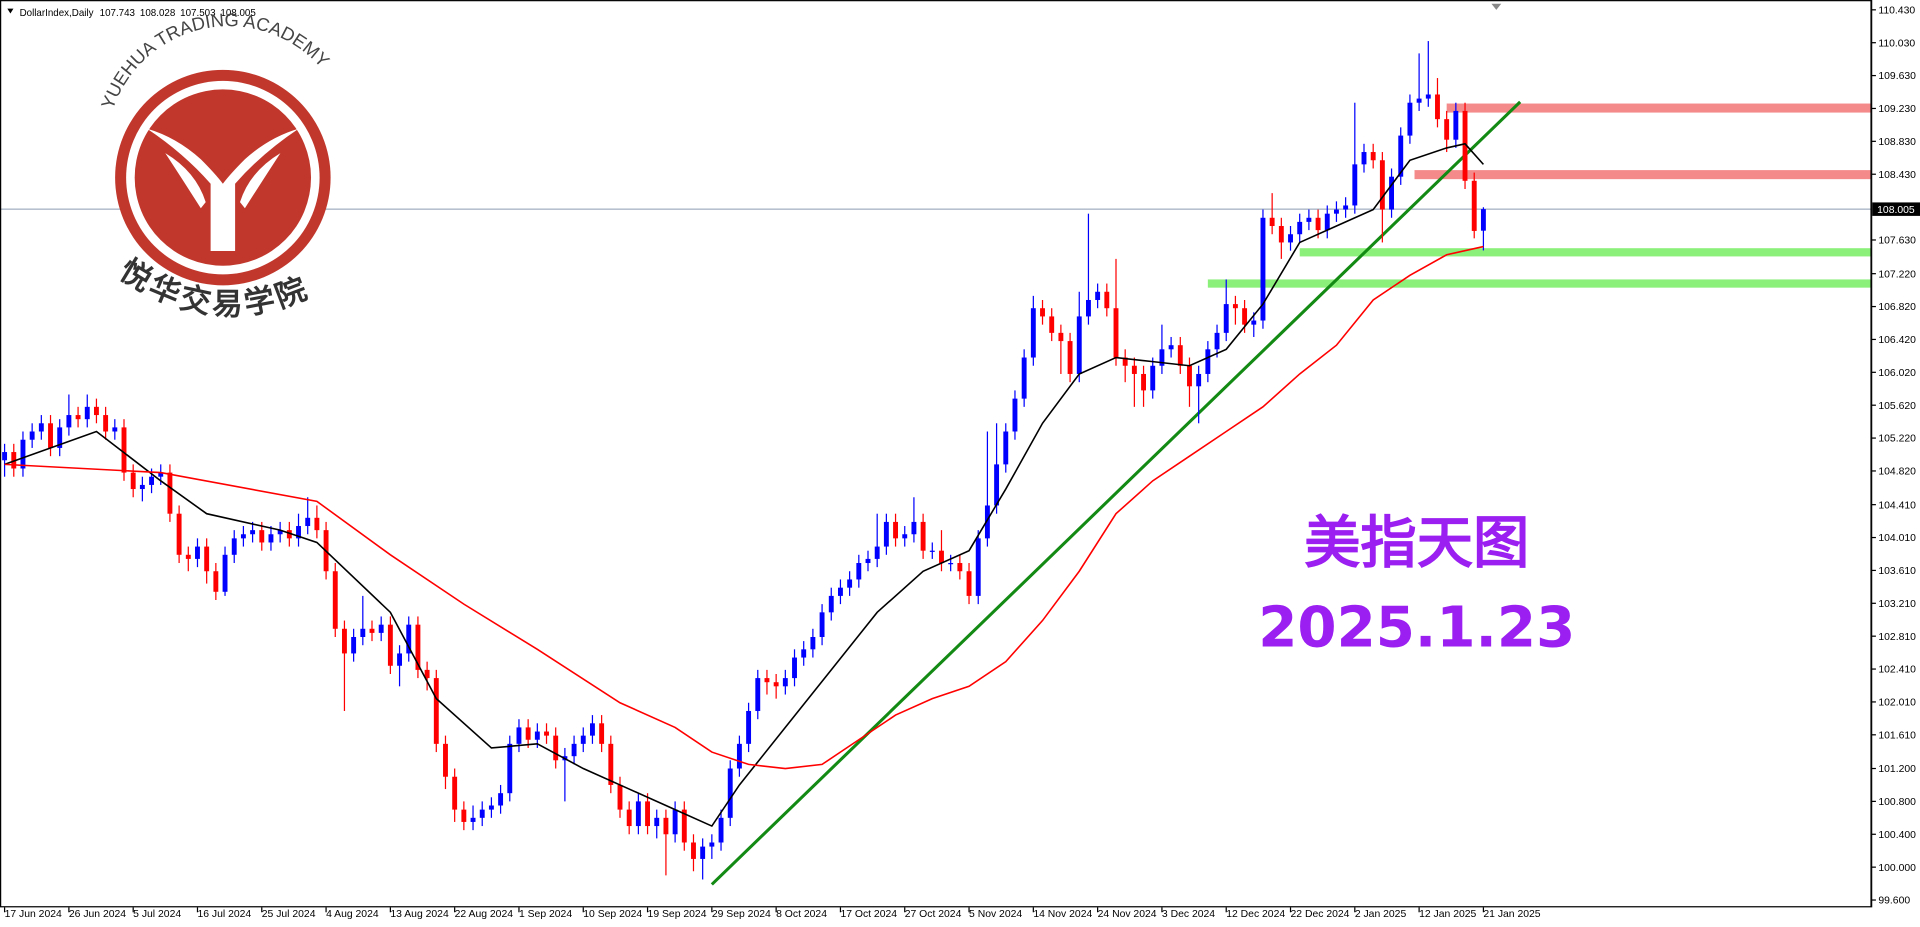 The image size is (1920, 927). I want to click on y-tick-label: 104.410, so click(1897, 505).